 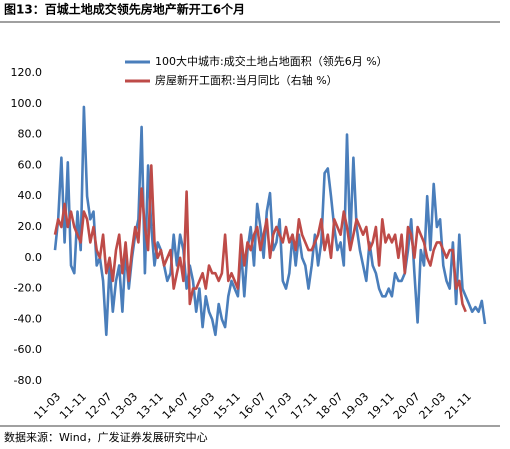 What do you see at coordinates (30, 134) in the screenshot?
I see `y-tick-label: 80.0` at bounding box center [30, 134].